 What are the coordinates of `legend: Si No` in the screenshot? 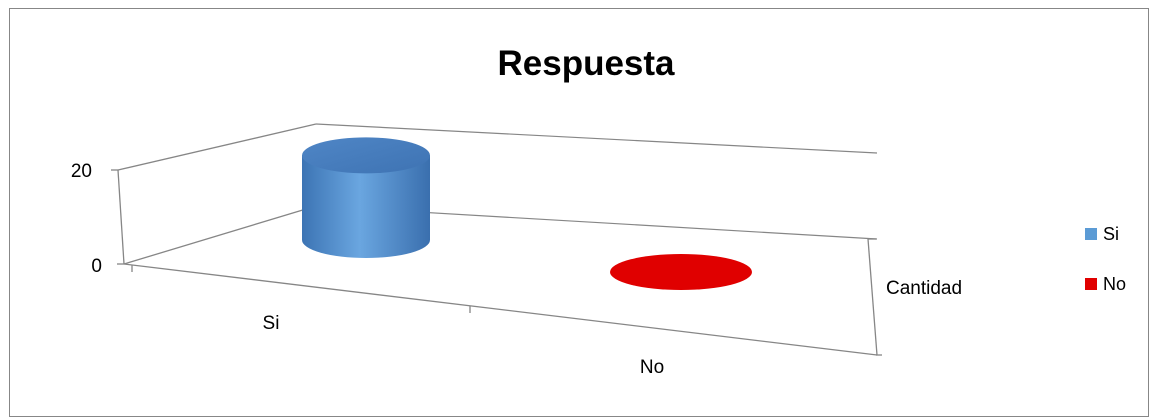 It's located at (1105, 259).